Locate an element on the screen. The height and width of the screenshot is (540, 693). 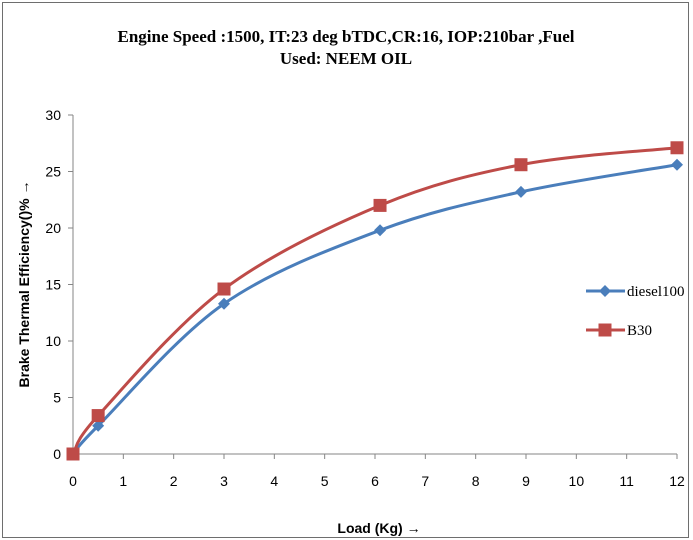
y-tick-label: 10 is located at coordinates (53, 341).